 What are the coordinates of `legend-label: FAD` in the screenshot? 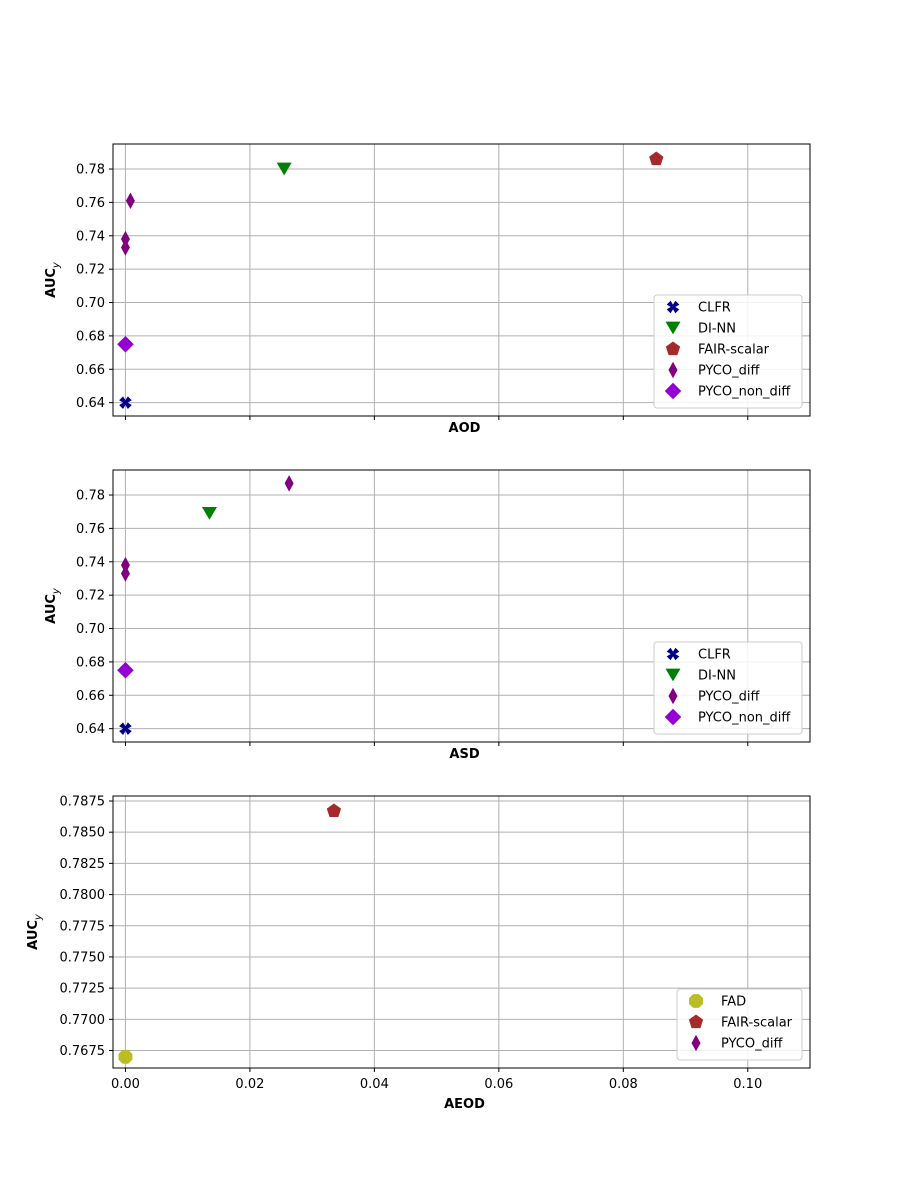 It's located at (733, 1002).